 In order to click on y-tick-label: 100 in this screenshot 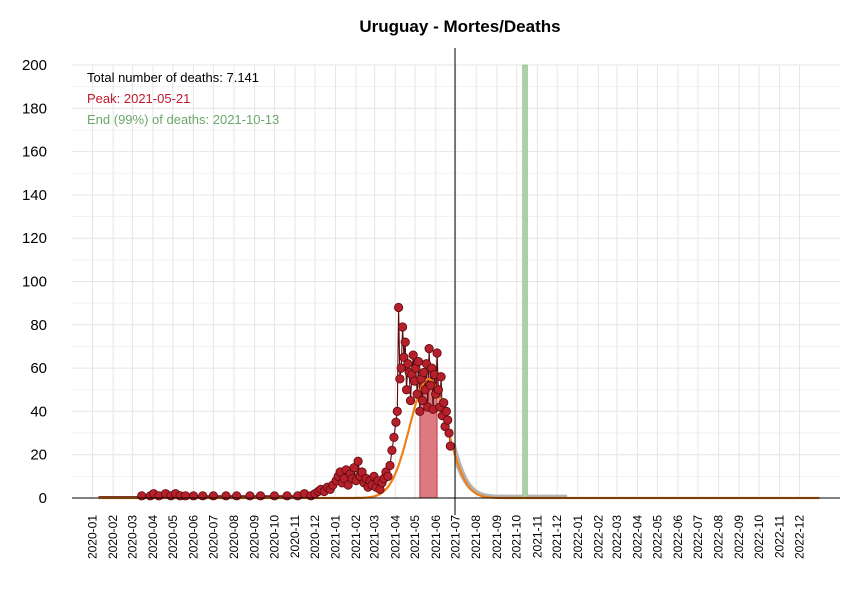, I will do `click(34, 282)`.